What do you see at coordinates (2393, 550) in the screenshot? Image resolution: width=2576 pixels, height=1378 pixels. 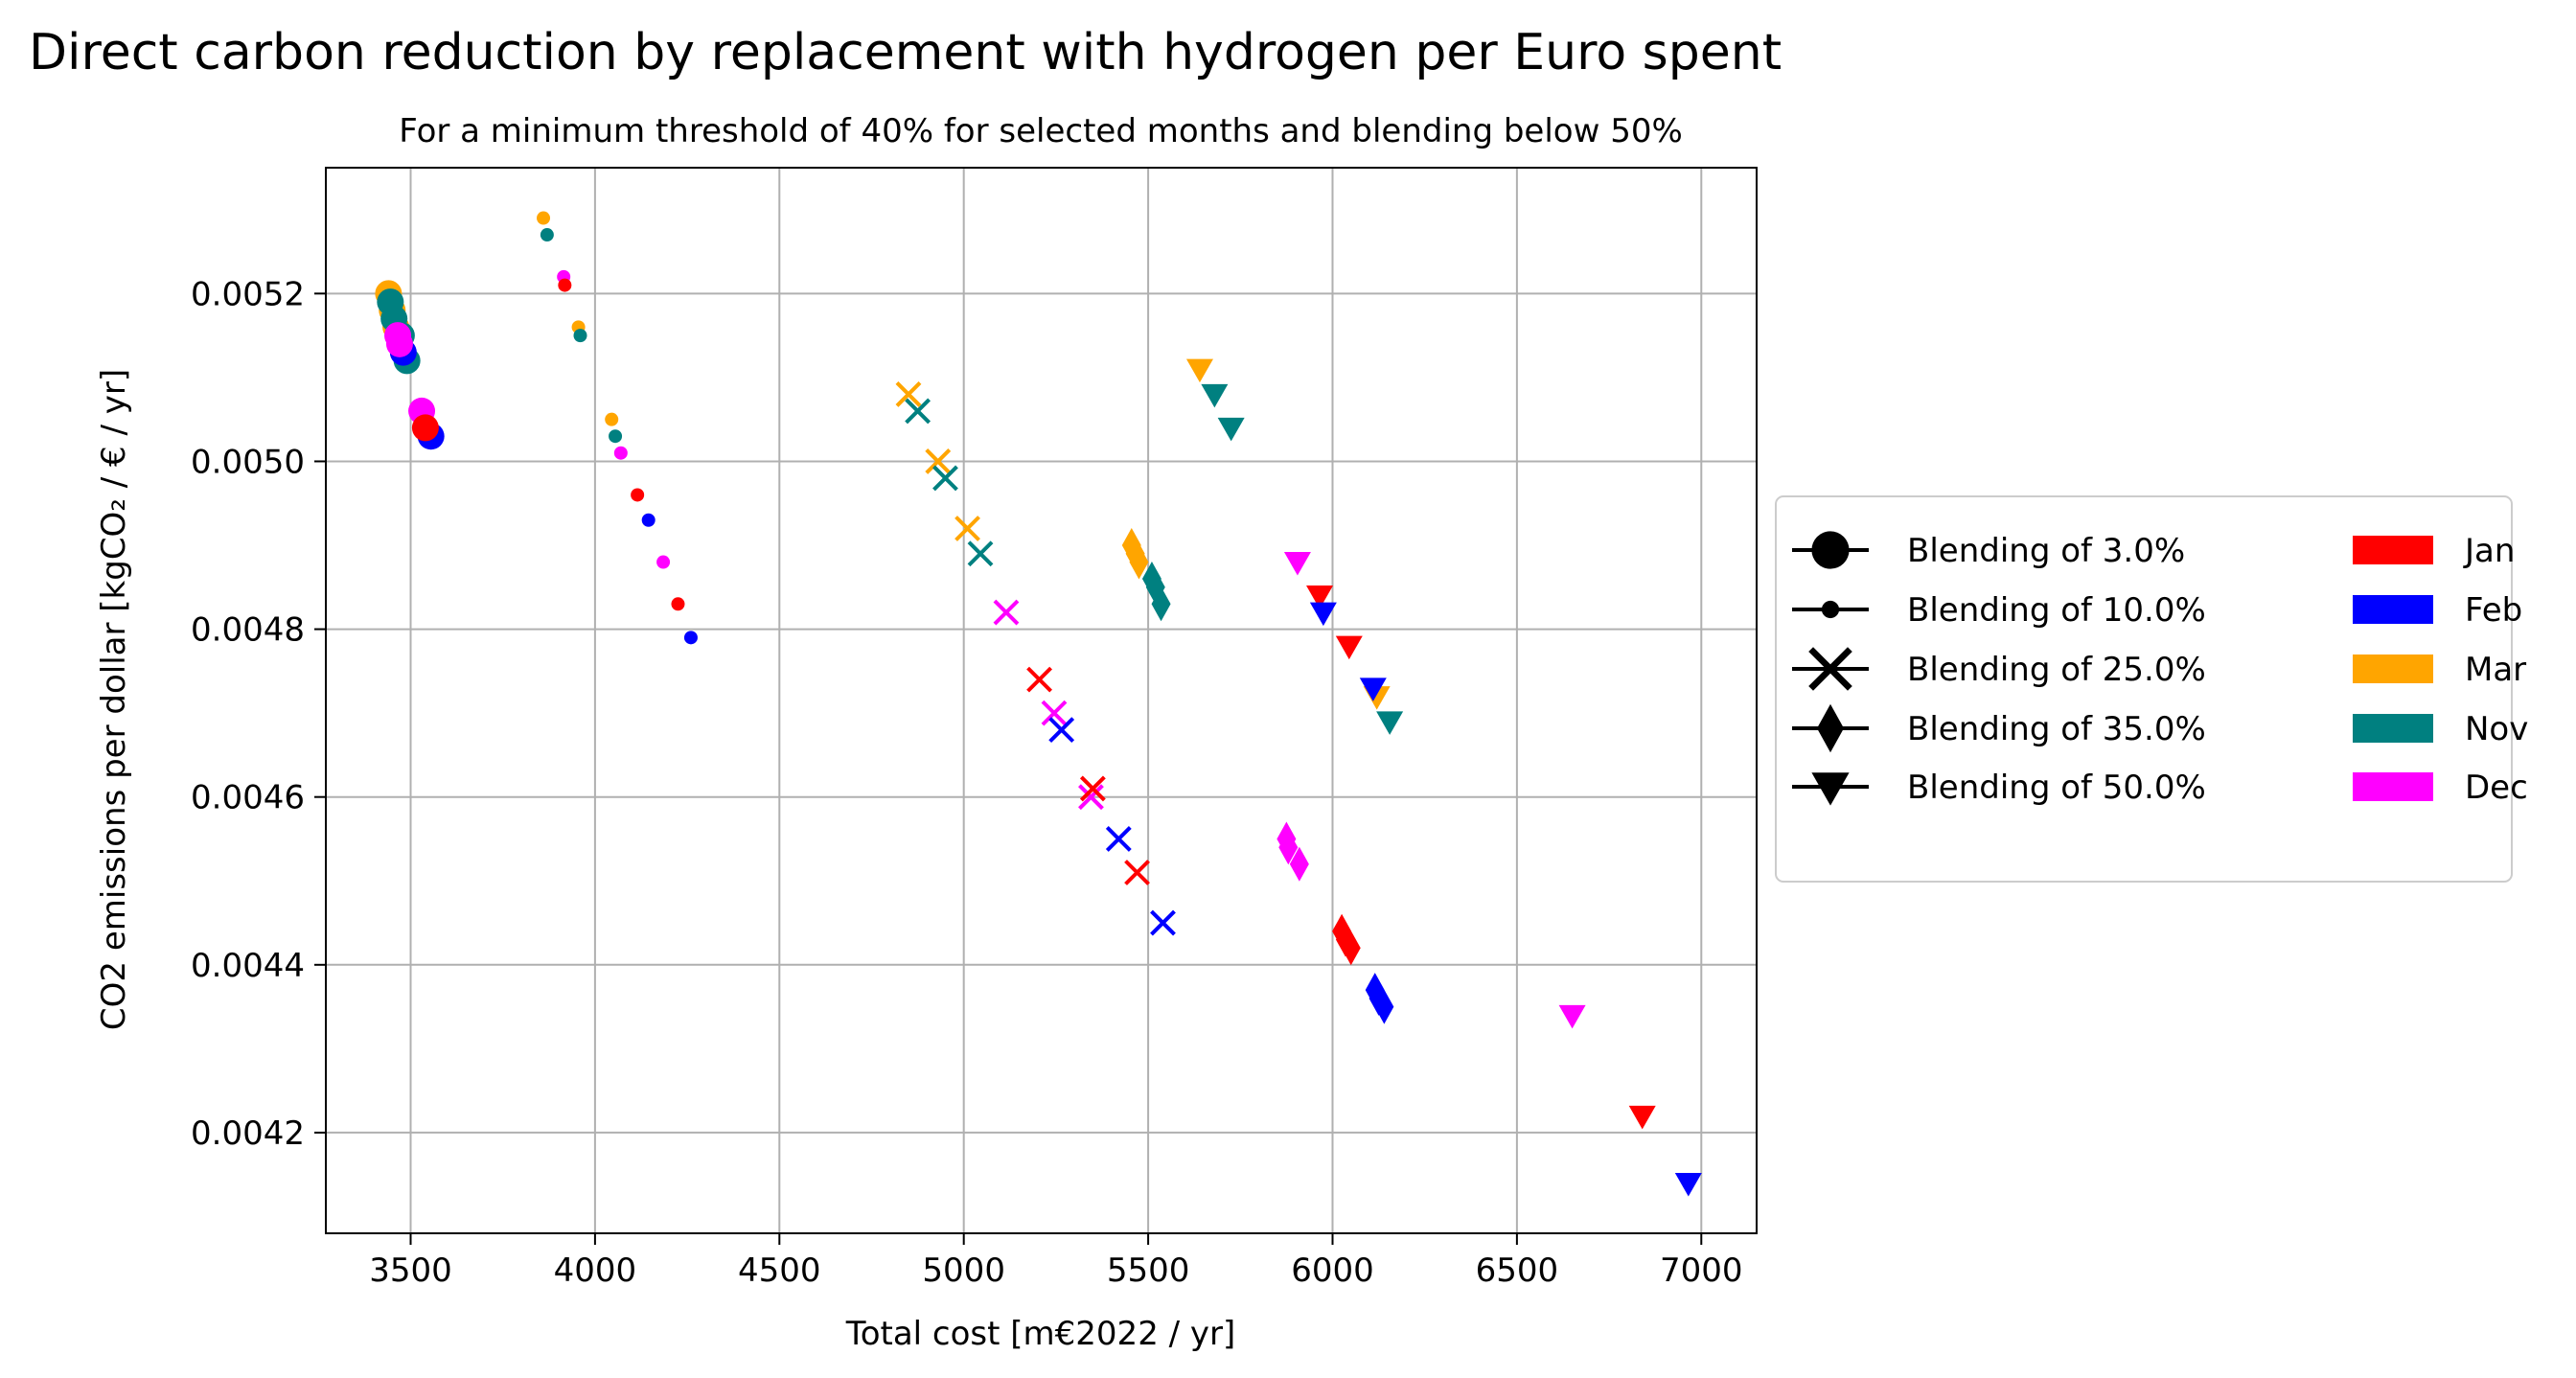 I see `legend-swatch-jan` at bounding box center [2393, 550].